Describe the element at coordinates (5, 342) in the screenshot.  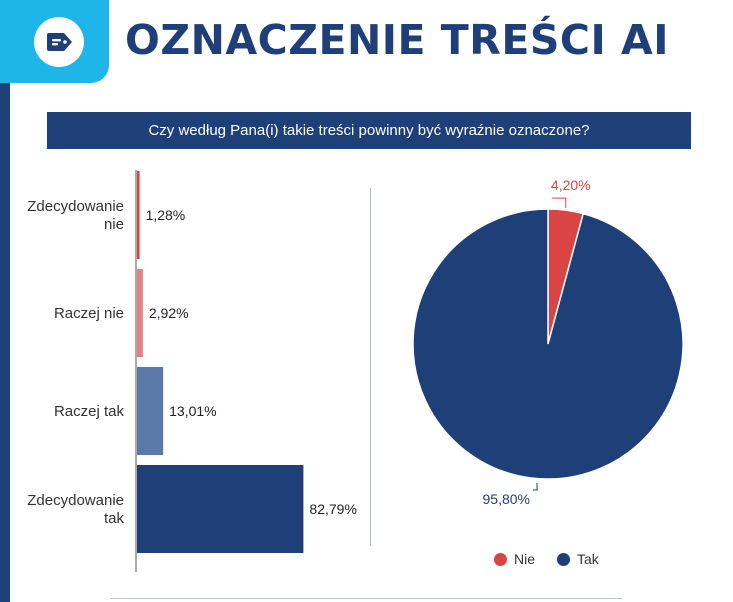
I see `side-stripe` at that location.